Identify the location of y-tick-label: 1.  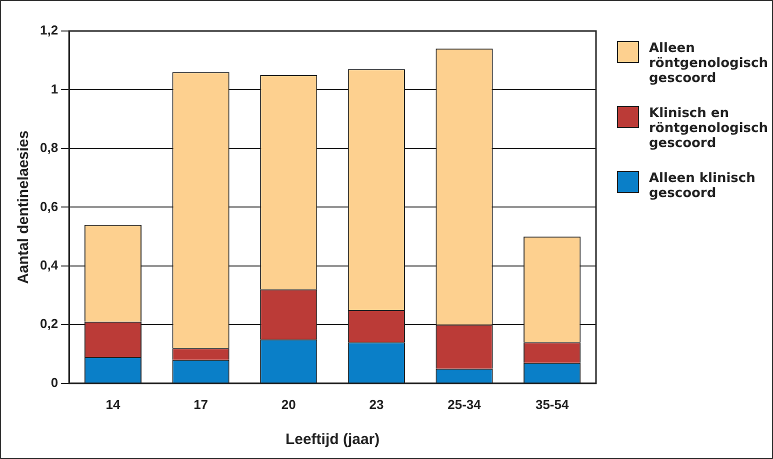
(54, 88).